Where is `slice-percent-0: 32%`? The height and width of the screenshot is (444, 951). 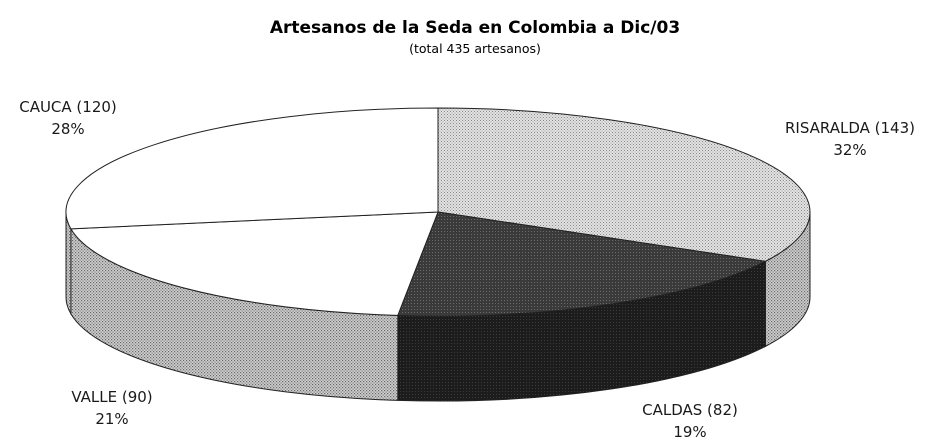
slice-percent-0: 32% is located at coordinates (849, 150).